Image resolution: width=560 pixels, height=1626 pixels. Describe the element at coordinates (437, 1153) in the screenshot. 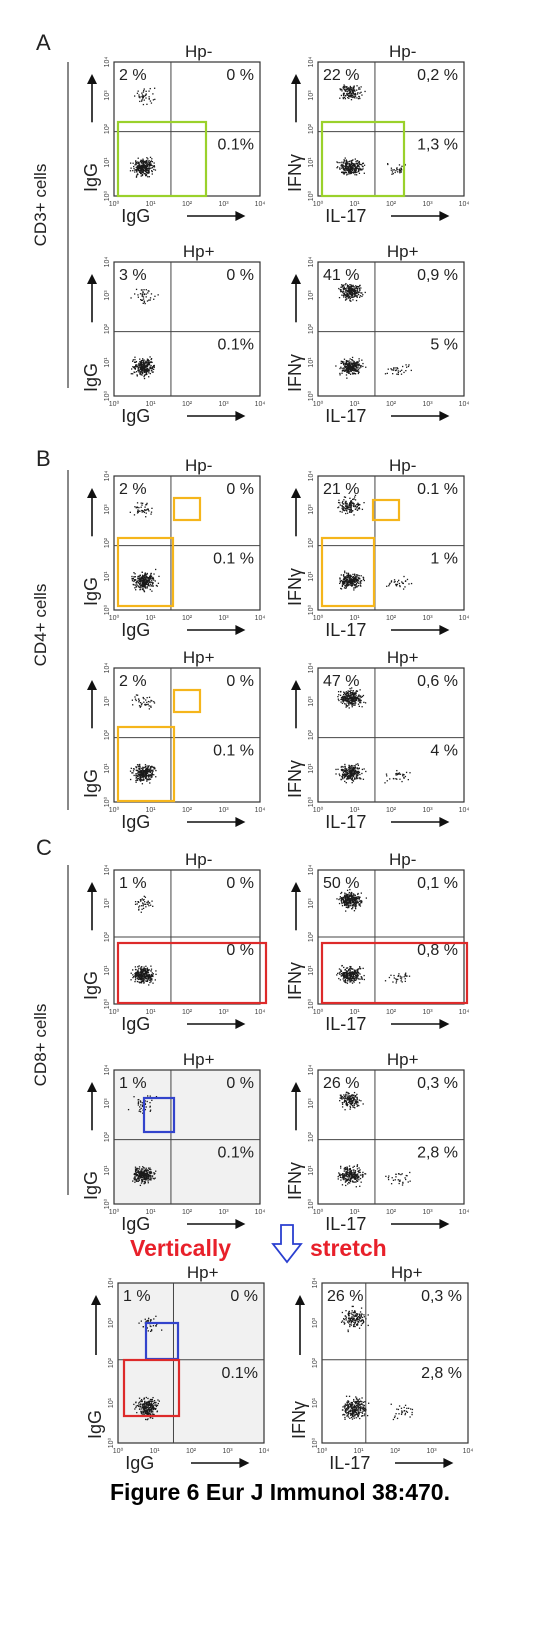

I see `quadrant-label-lower-right: 2,8 %` at that location.